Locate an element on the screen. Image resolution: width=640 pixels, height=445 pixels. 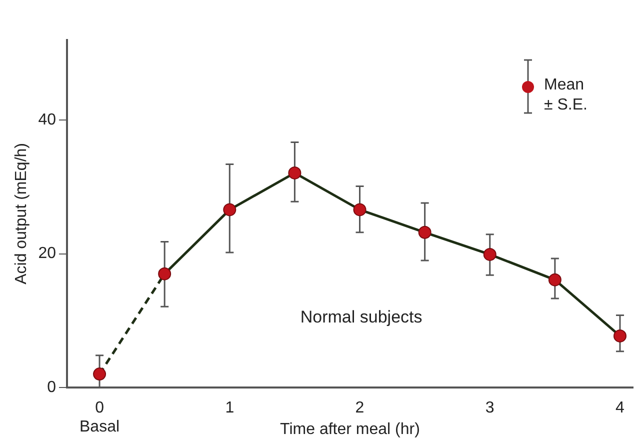
x-axis-title: Time after meal (hr) is located at coordinates (350, 429).